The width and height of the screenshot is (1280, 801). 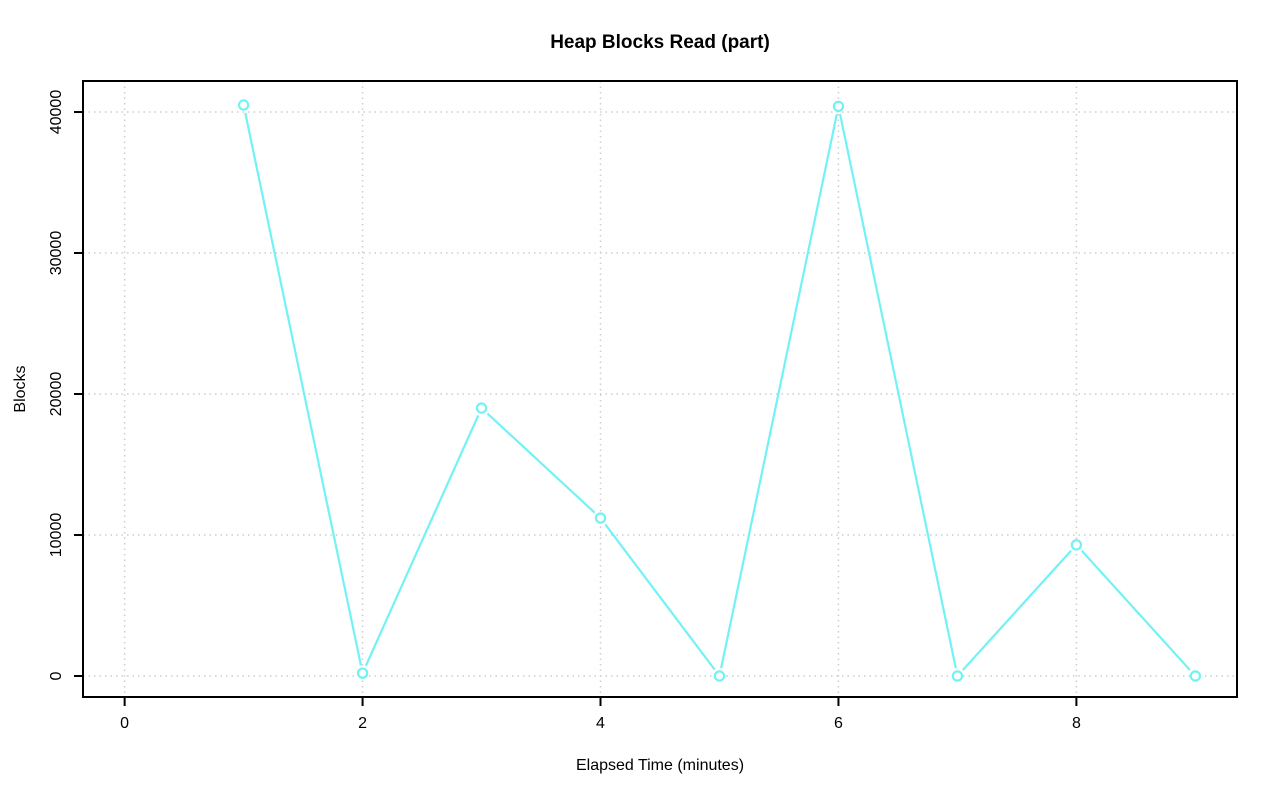 What do you see at coordinates (1076, 723) in the screenshot?
I see `x-tick-label: 8` at bounding box center [1076, 723].